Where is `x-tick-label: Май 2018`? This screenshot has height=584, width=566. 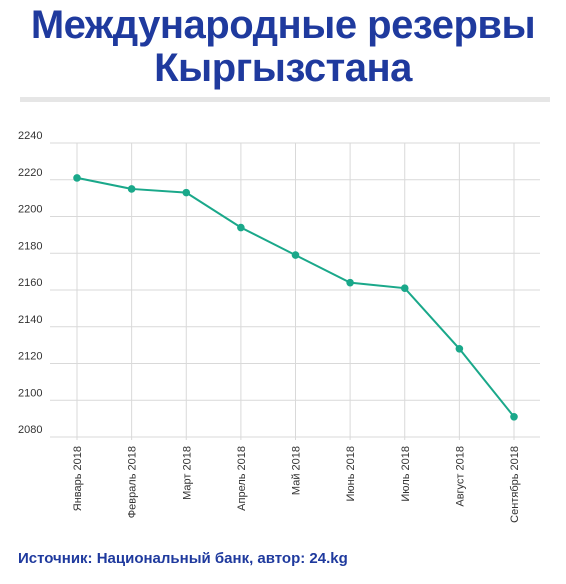 x-tick-label: Май 2018 is located at coordinates (297, 470).